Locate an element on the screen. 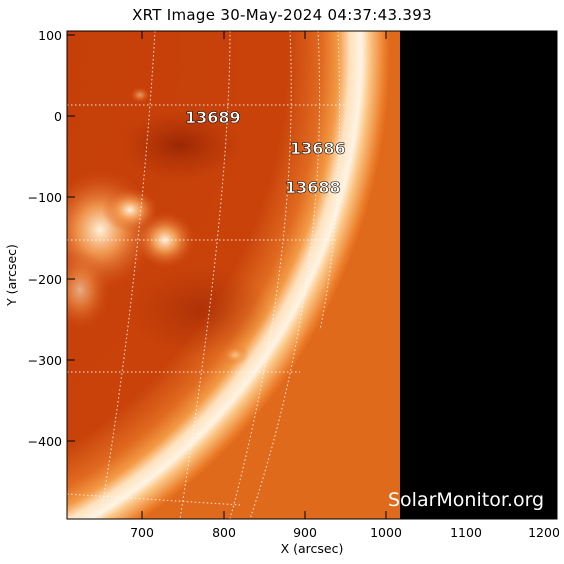 The width and height of the screenshot is (564, 564). y-tick-label: −300 is located at coordinates (45, 360).